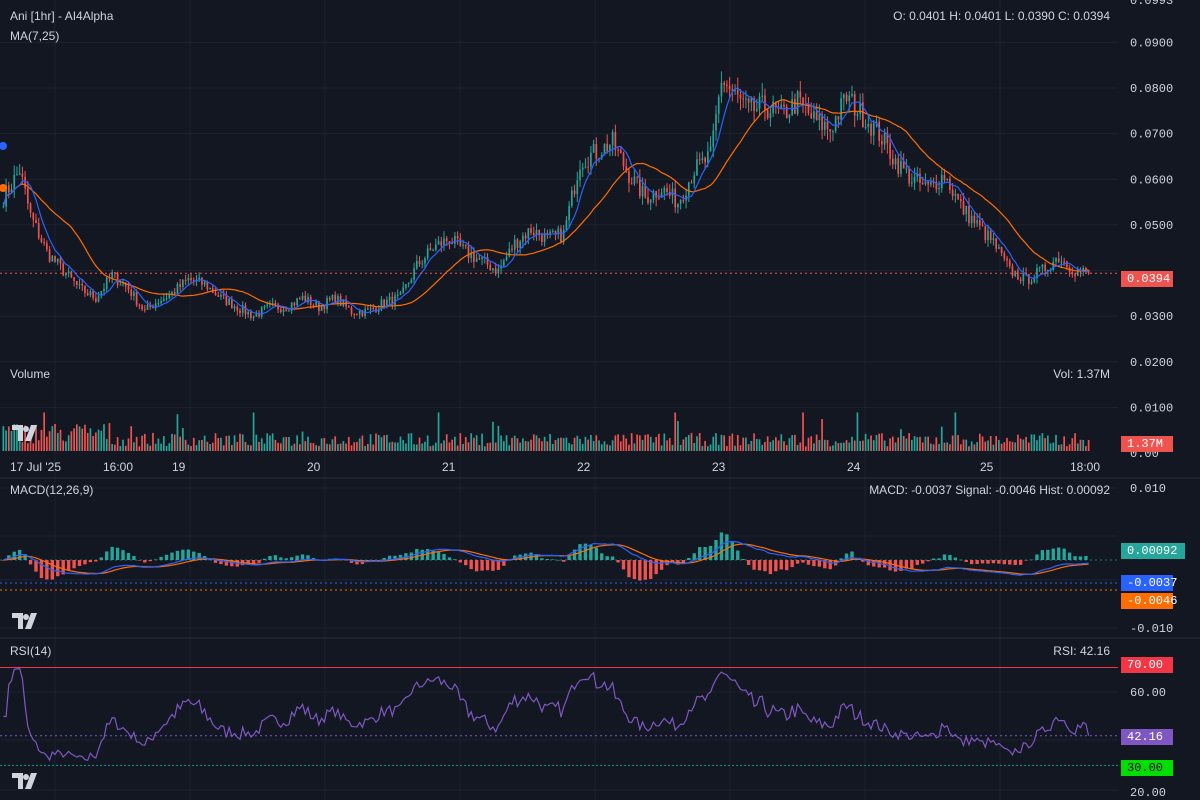 This screenshot has width=1200, height=800. What do you see at coordinates (1153, 551) in the screenshot?
I see `macd-hist-tag: 0.00092` at bounding box center [1153, 551].